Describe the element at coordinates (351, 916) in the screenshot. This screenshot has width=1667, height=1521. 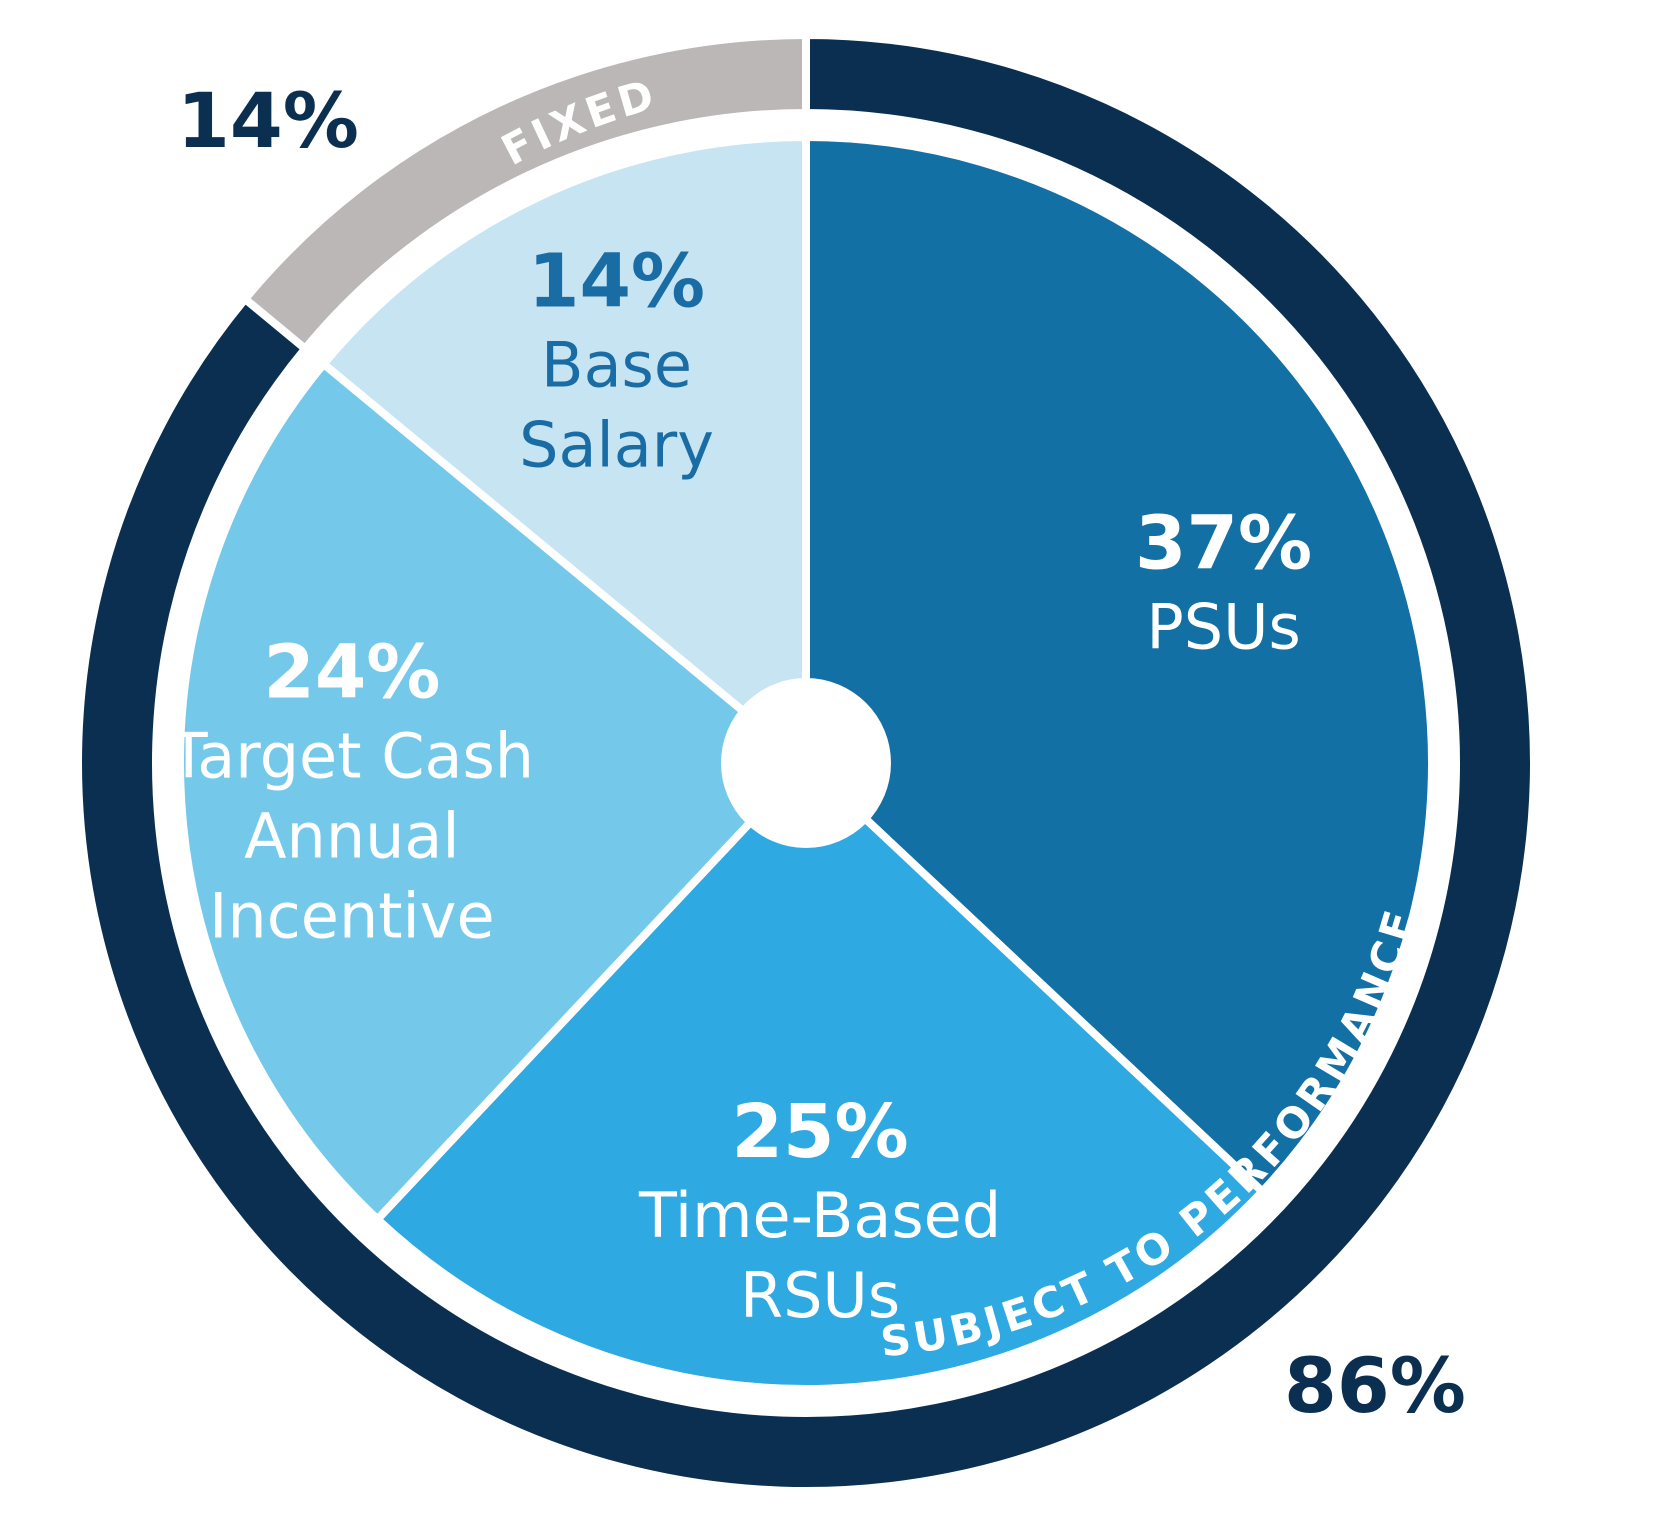
I see `slice-category-label: Incentive` at that location.